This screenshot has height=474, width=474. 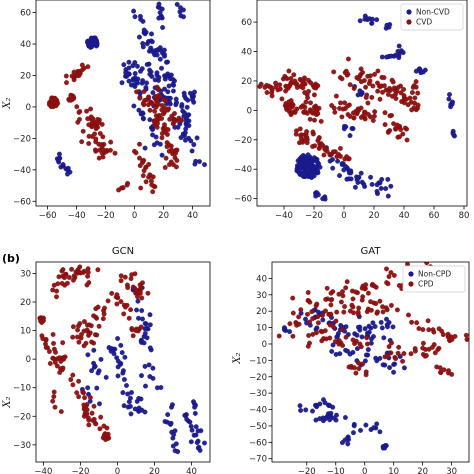 What do you see at coordinates (374, 216) in the screenshot?
I see `x-tick-label: 20` at bounding box center [374, 216].